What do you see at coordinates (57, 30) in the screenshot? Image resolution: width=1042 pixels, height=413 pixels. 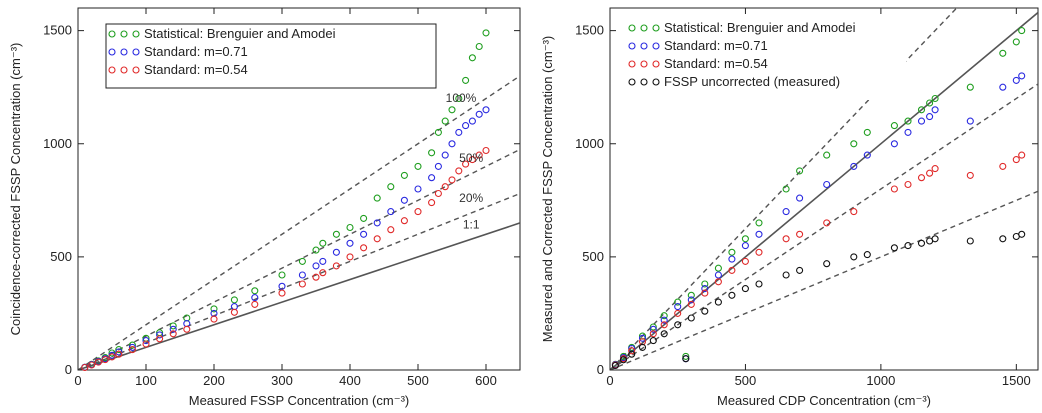 I see `left-y-tick-label: 1500` at bounding box center [57, 30].